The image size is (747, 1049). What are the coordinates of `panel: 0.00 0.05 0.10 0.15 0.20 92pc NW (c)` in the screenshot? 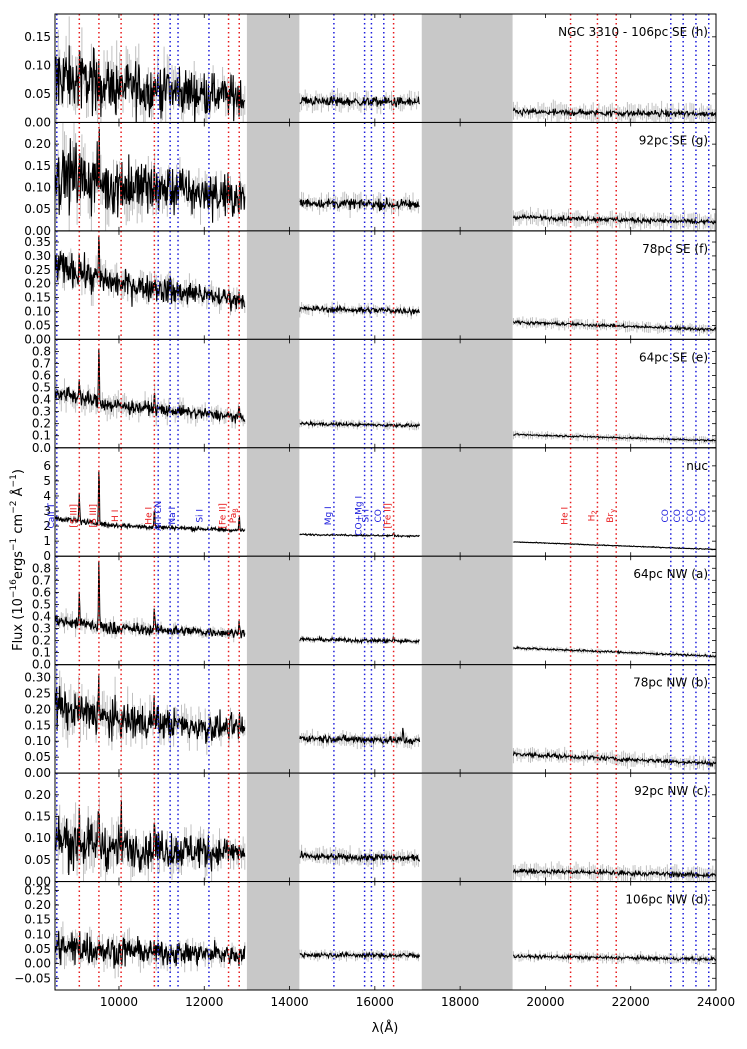 It's located at (370, 830).